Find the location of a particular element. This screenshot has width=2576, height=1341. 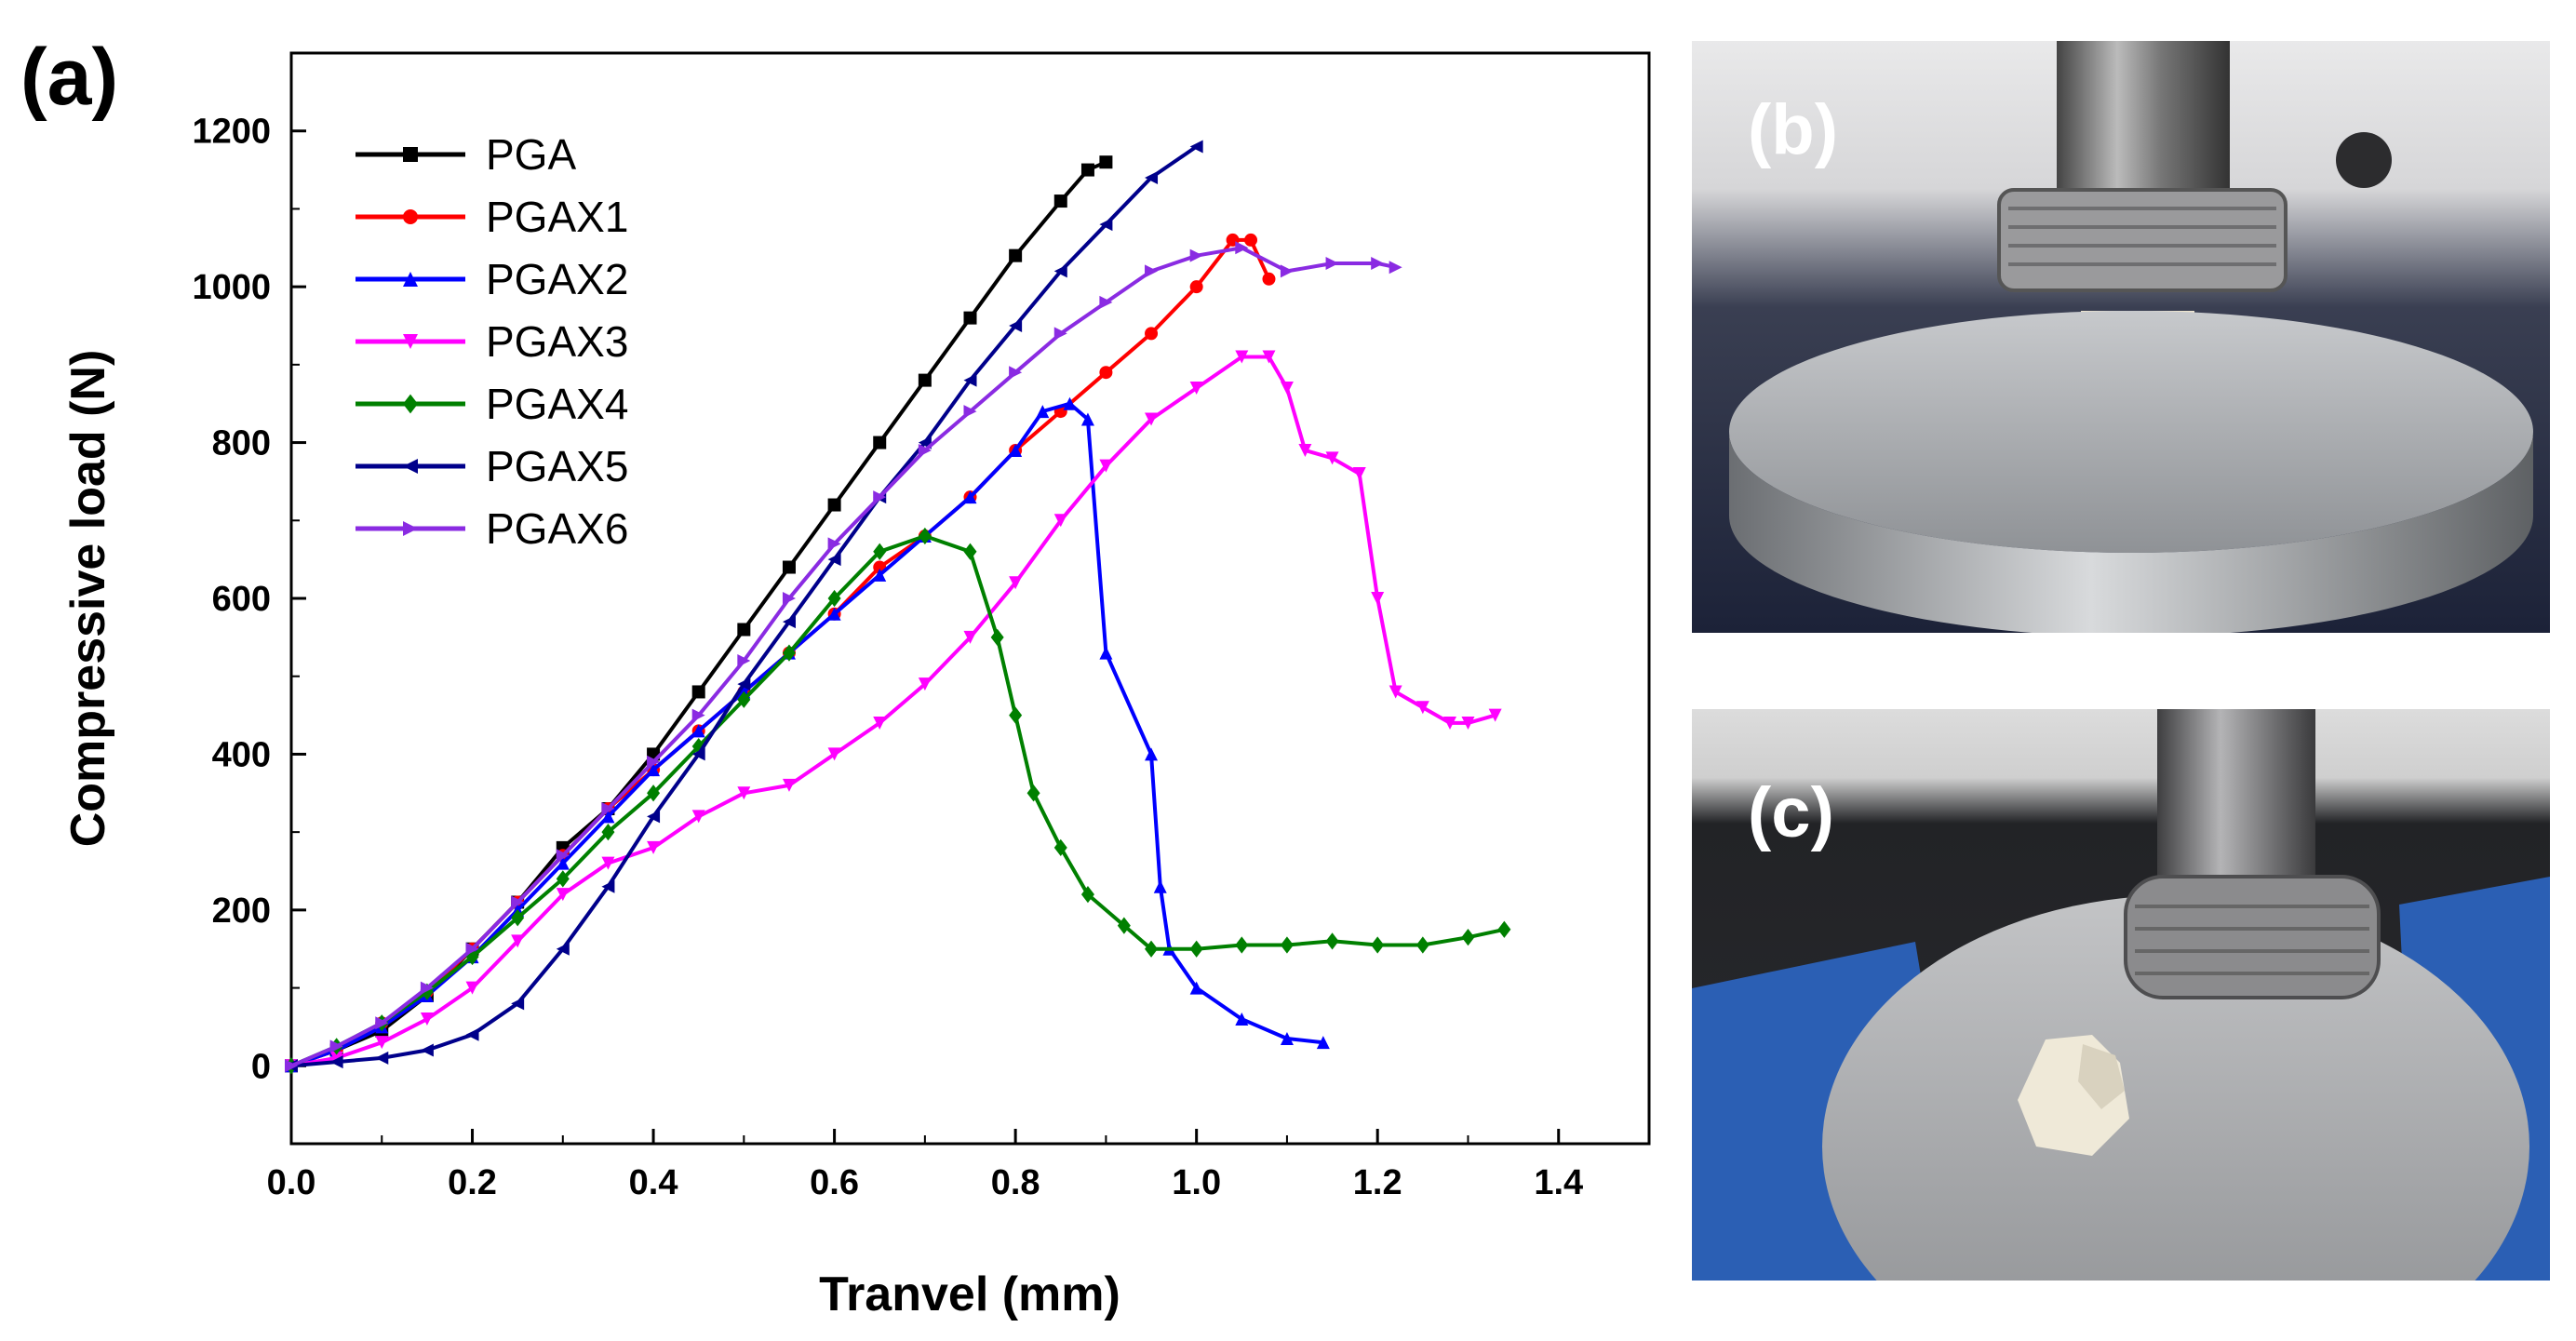

x-tick-label: 0.6 is located at coordinates (834, 1182).